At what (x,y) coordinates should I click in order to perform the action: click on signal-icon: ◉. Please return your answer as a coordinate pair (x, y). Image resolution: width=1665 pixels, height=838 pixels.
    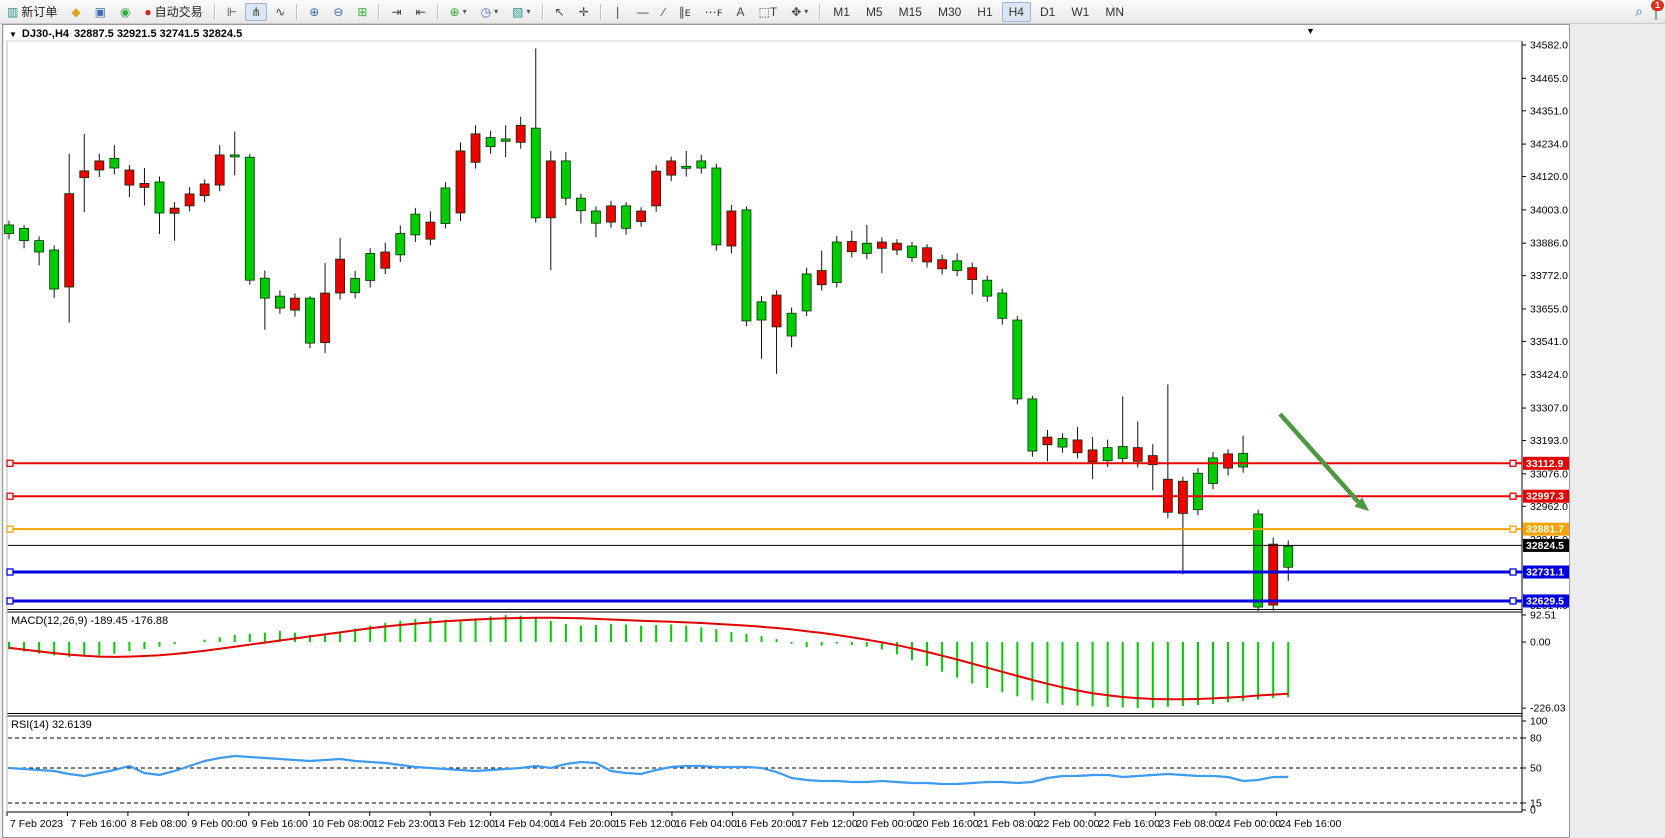
    Looking at the image, I should click on (125, 12).